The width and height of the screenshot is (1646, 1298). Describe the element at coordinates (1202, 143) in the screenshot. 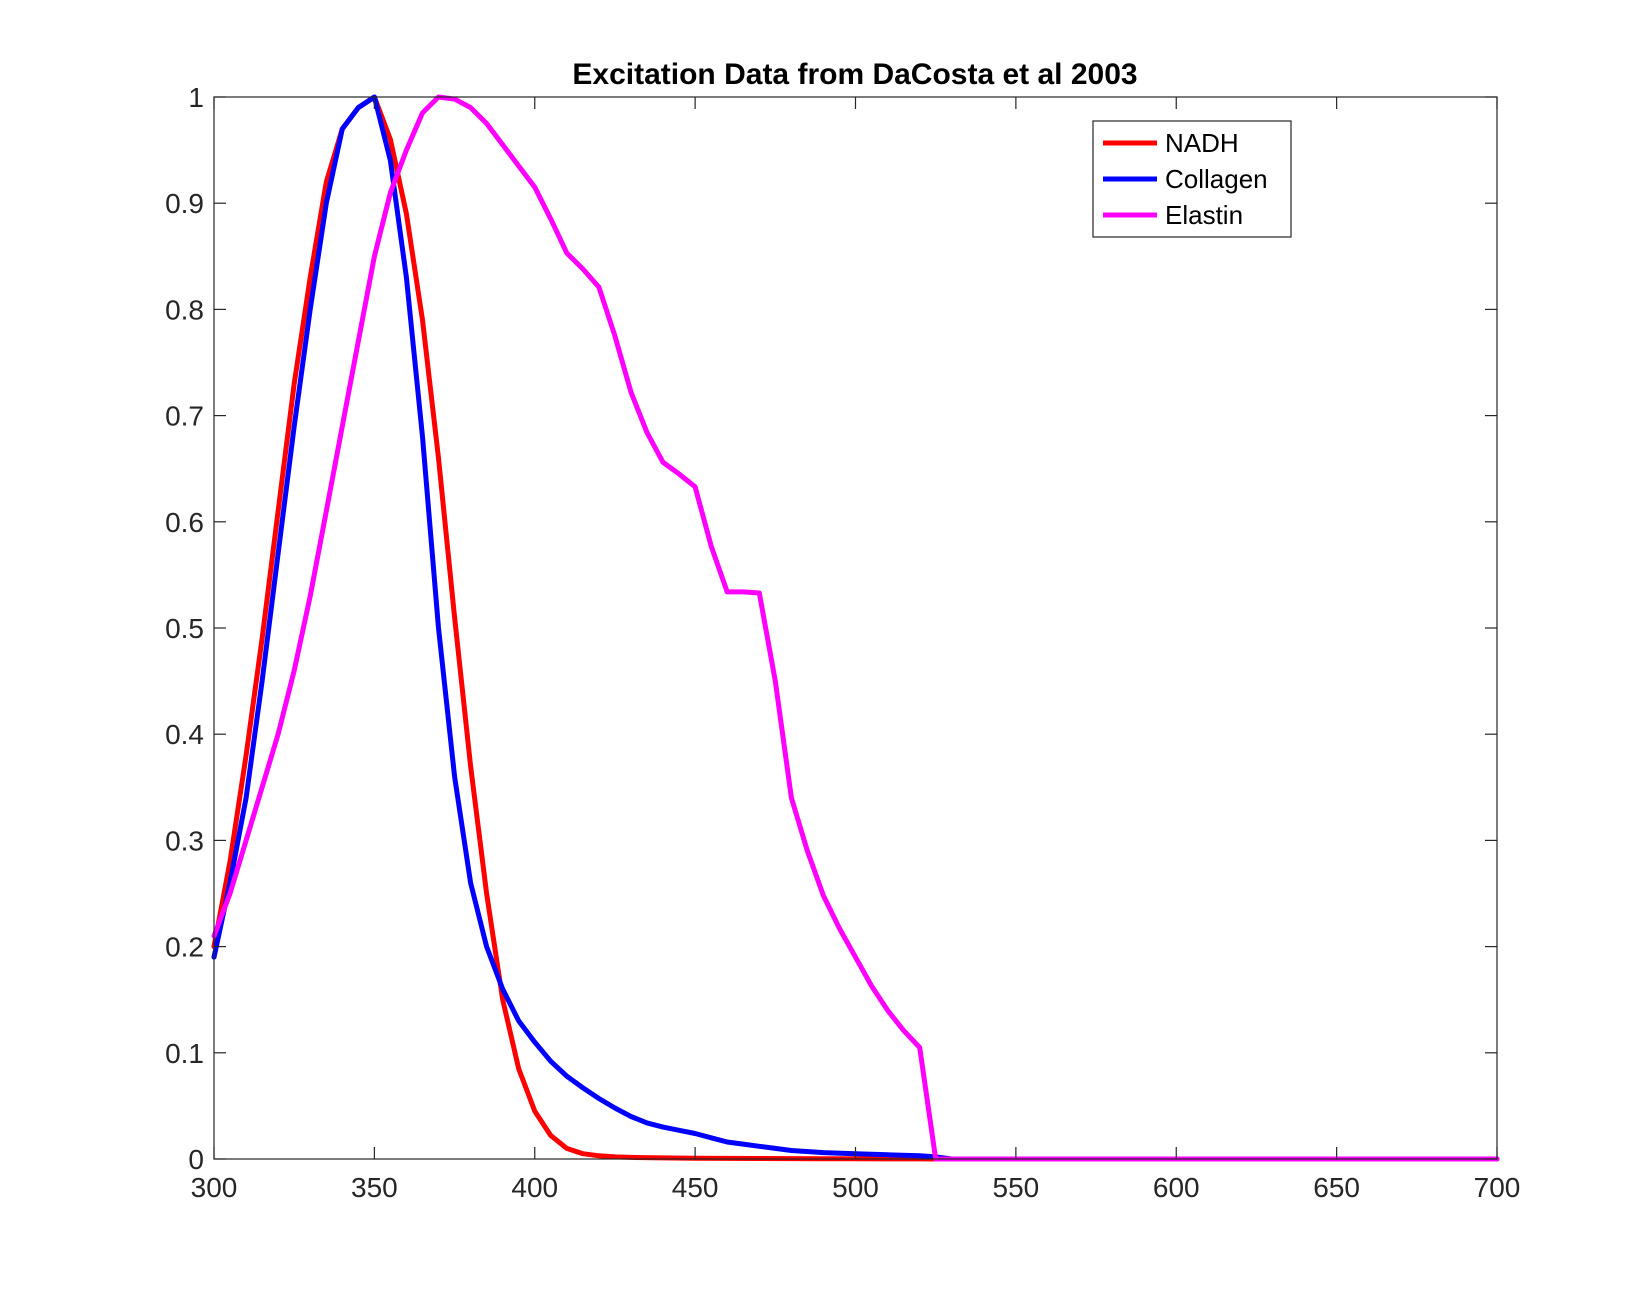

I see `legend-label-nadh: NADH` at that location.